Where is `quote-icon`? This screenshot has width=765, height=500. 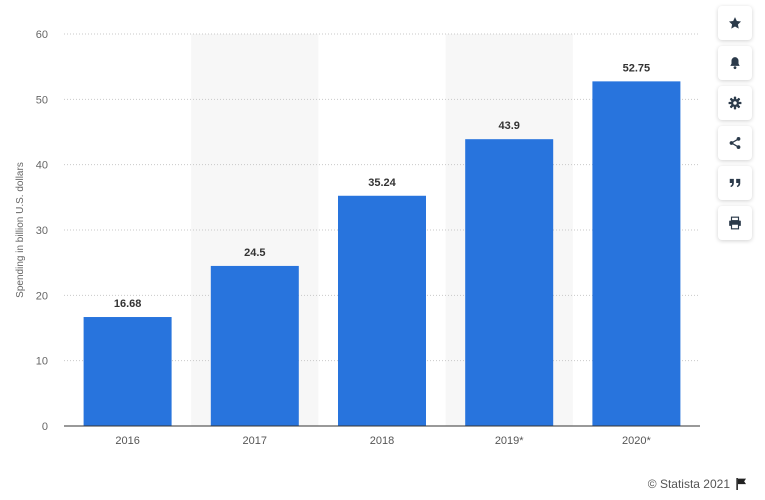
quote-icon is located at coordinates (735, 183).